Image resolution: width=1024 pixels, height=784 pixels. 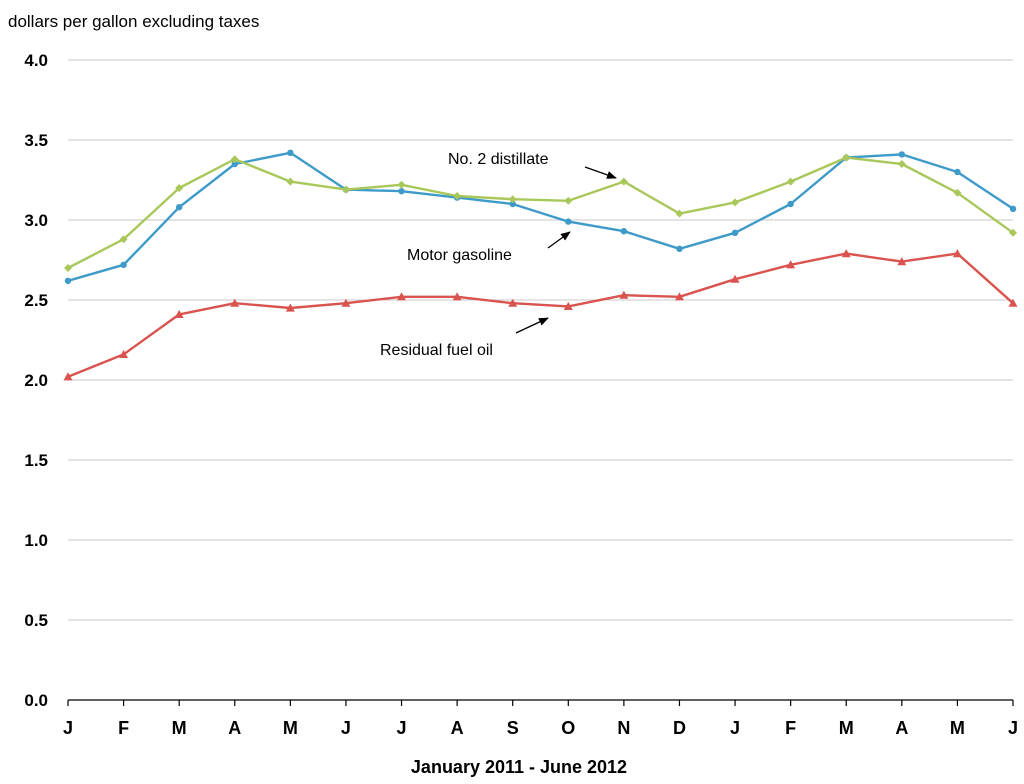 What do you see at coordinates (519, 767) in the screenshot?
I see `x-axis-label: January 2011 - June 2012` at bounding box center [519, 767].